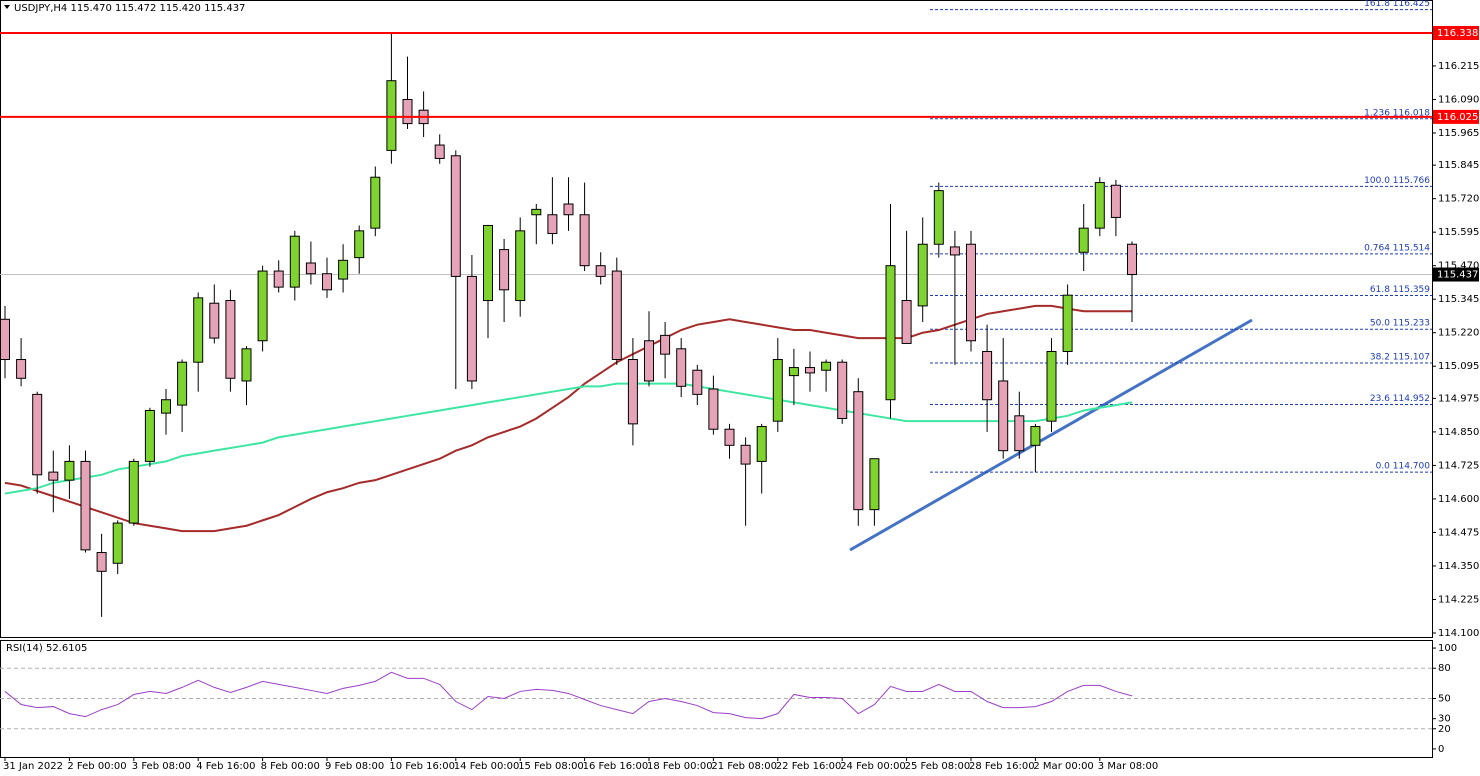 The image size is (1480, 776). Describe the element at coordinates (616, 766) in the screenshot. I see `x-tick-label: 16 Feb 16:00` at that location.